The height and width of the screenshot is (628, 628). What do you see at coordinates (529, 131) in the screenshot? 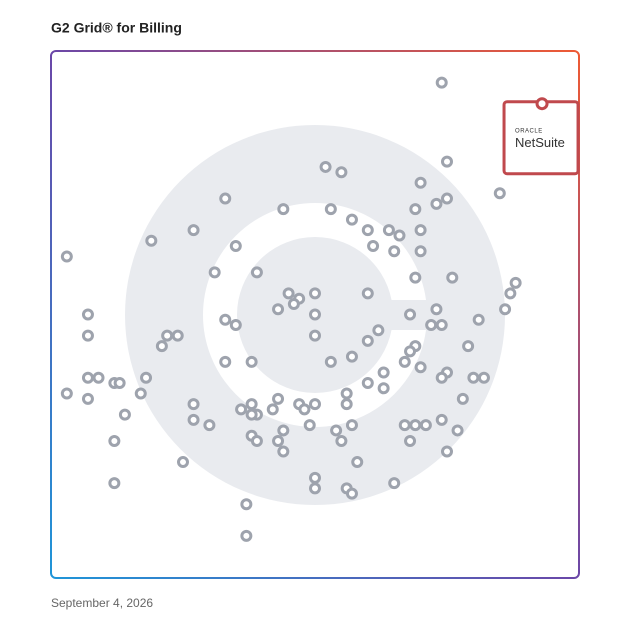
I see `highlight-brand: ORACLE` at bounding box center [529, 131].